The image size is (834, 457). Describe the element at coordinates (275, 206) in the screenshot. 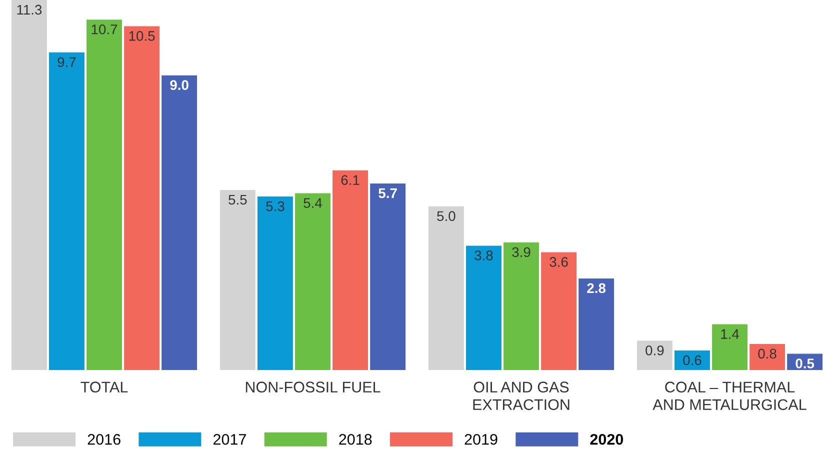

I see `data-label: 5.3` at that location.